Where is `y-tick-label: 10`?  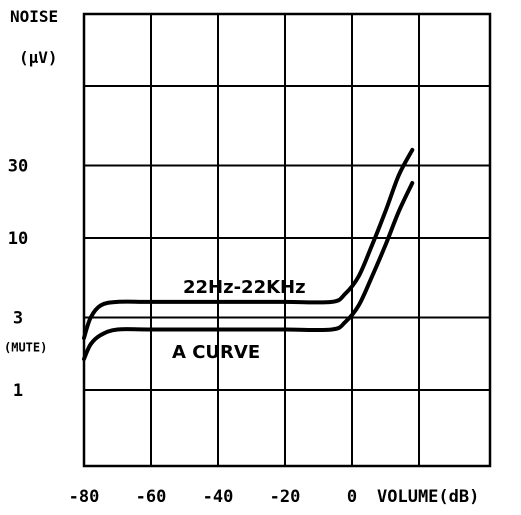
y-tick-label: 10 is located at coordinates (18, 239).